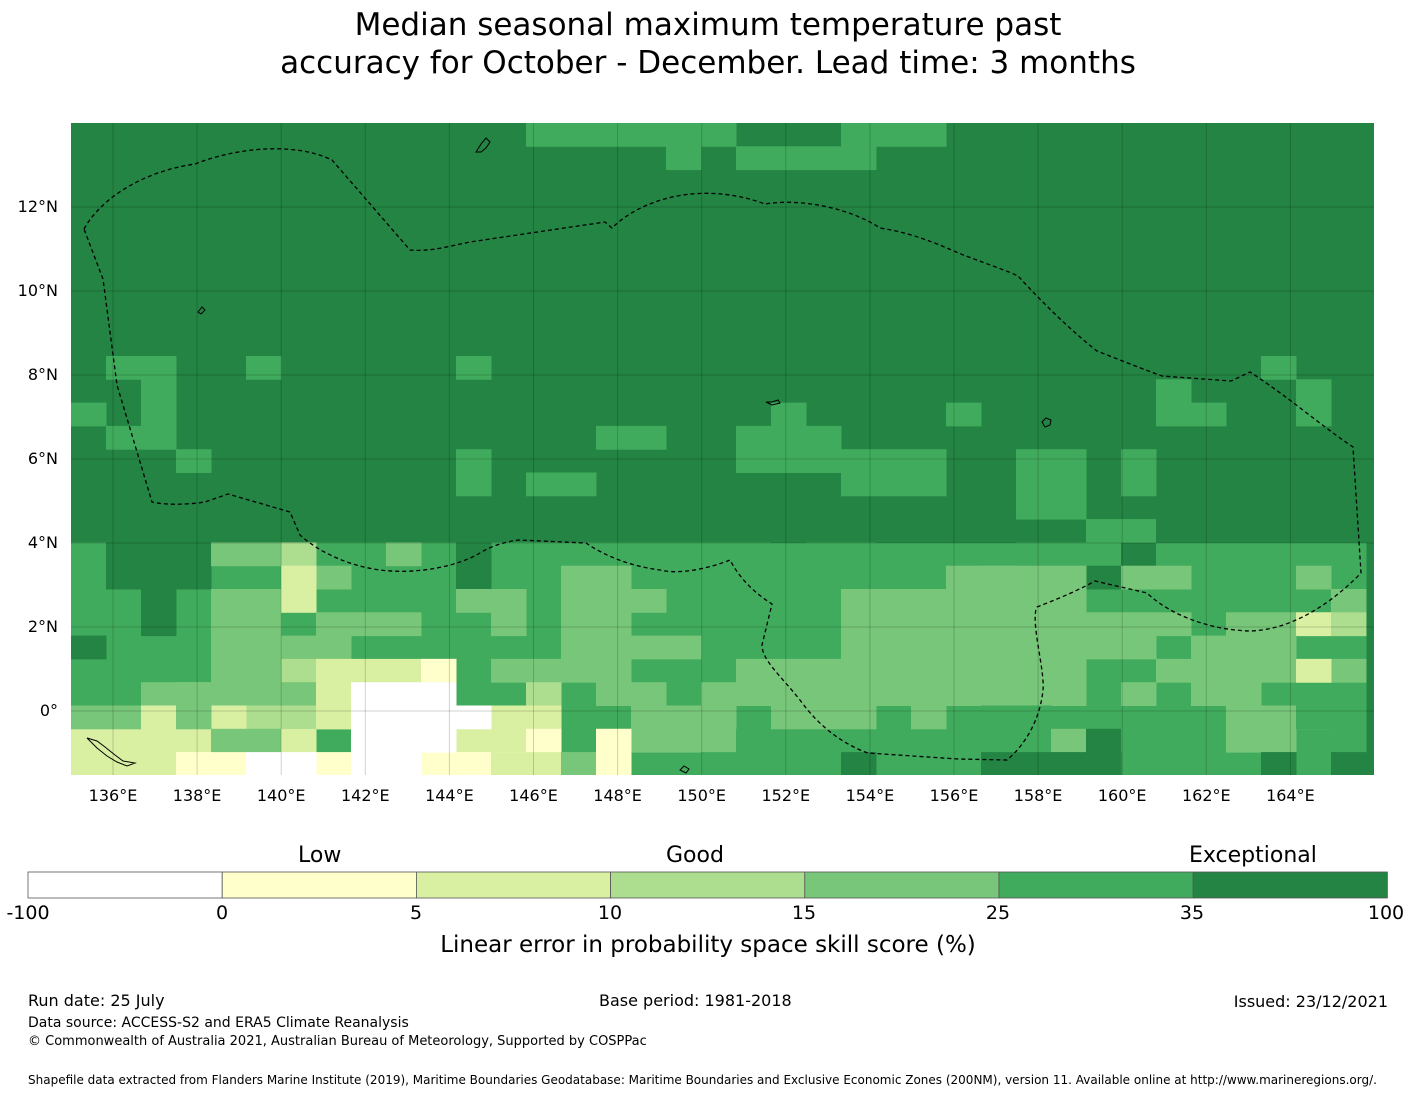 The width and height of the screenshot is (1416, 1095). Describe the element at coordinates (1290, 795) in the screenshot. I see `longitude-label: 164°E` at that location.